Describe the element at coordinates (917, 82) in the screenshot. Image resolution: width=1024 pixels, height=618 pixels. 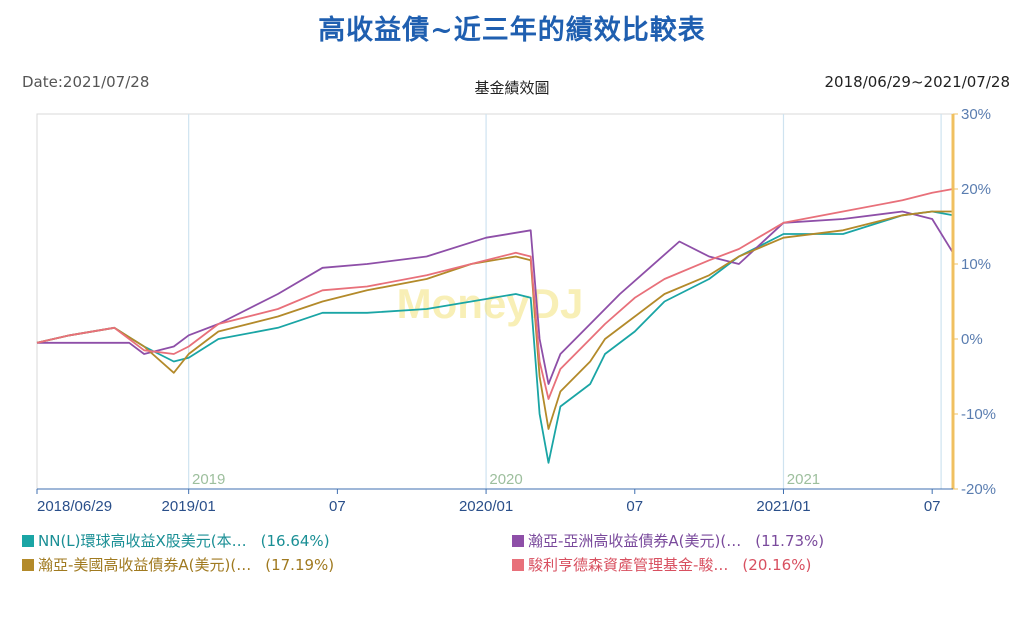
I see `date-range: 2018/06/29~2021/07/28` at that location.